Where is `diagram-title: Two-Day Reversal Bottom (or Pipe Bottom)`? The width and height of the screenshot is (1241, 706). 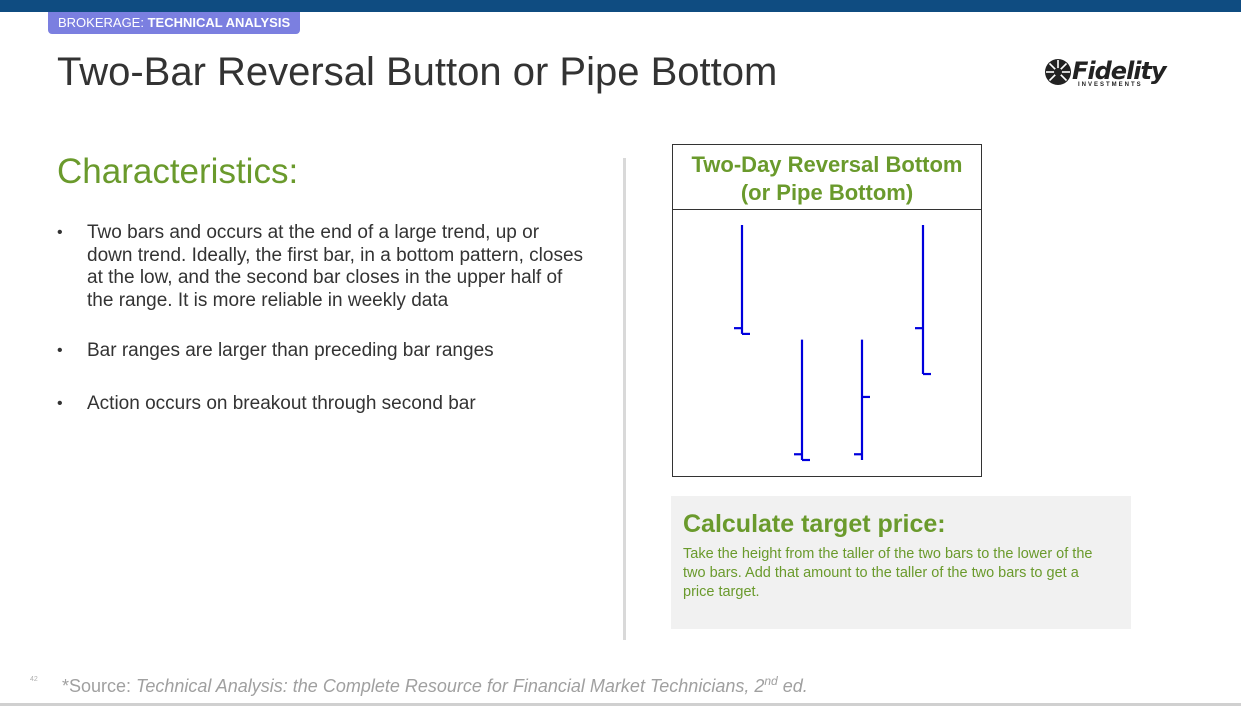
diagram-title: Two-Day Reversal Bottom (or Pipe Bottom) is located at coordinates (827, 176).